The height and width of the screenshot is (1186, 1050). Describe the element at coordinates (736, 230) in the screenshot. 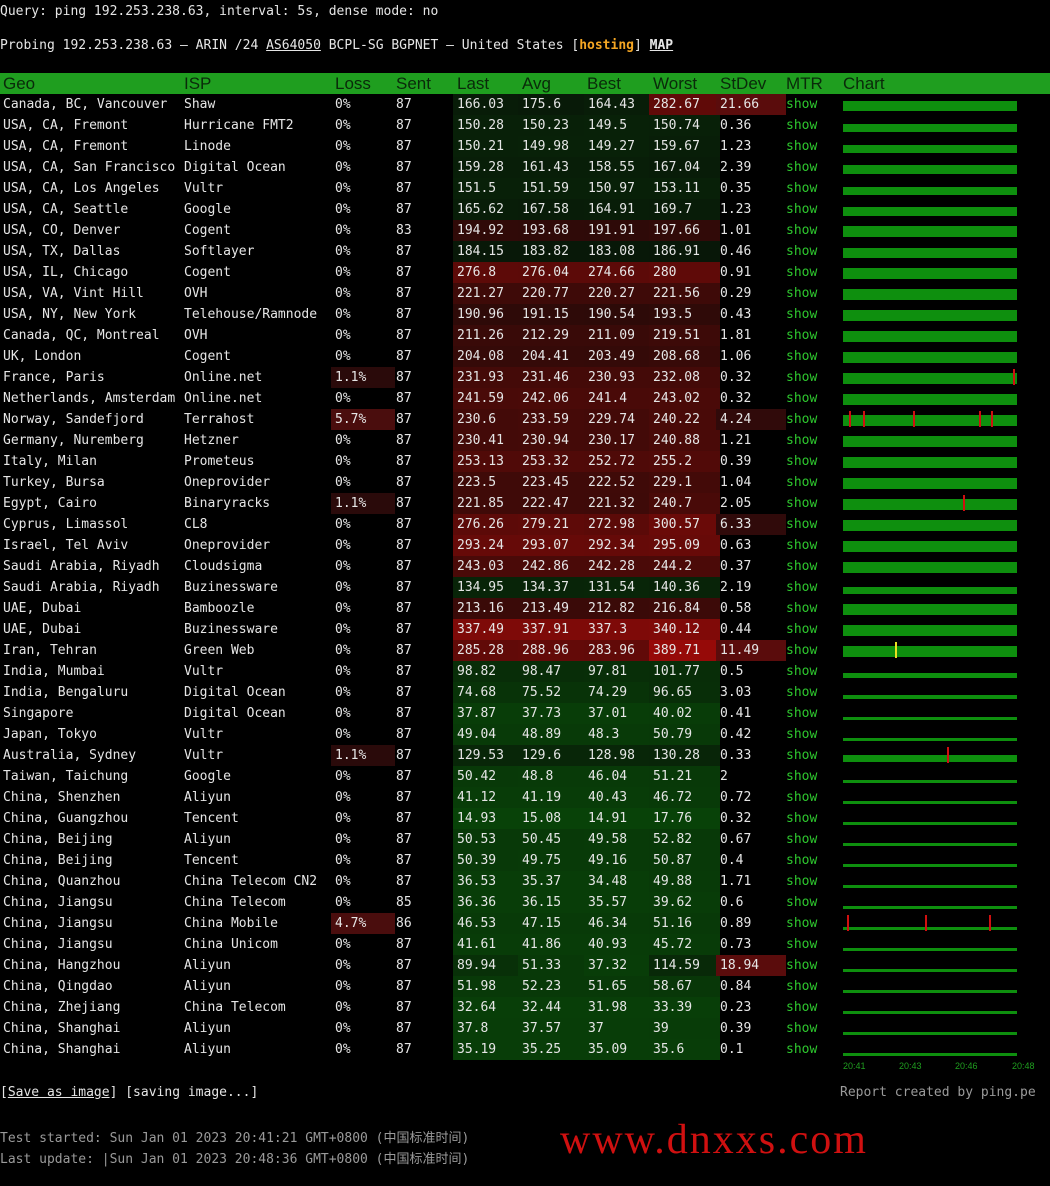

I see `cell-stdev: 1.01` at that location.